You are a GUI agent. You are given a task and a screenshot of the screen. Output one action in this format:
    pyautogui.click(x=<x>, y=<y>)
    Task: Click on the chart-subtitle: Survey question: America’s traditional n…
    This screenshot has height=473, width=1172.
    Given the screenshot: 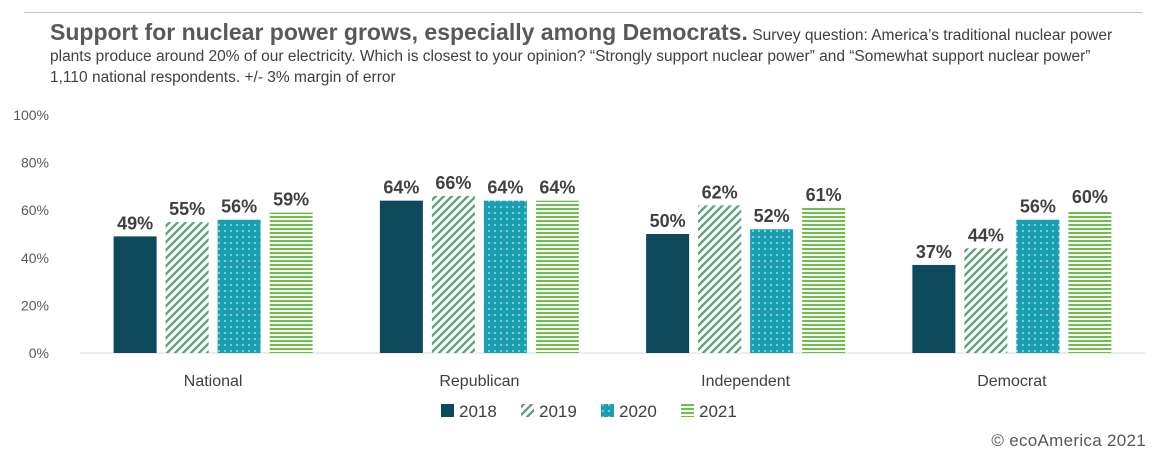 What is the action you would take?
    pyautogui.click(x=581, y=56)
    